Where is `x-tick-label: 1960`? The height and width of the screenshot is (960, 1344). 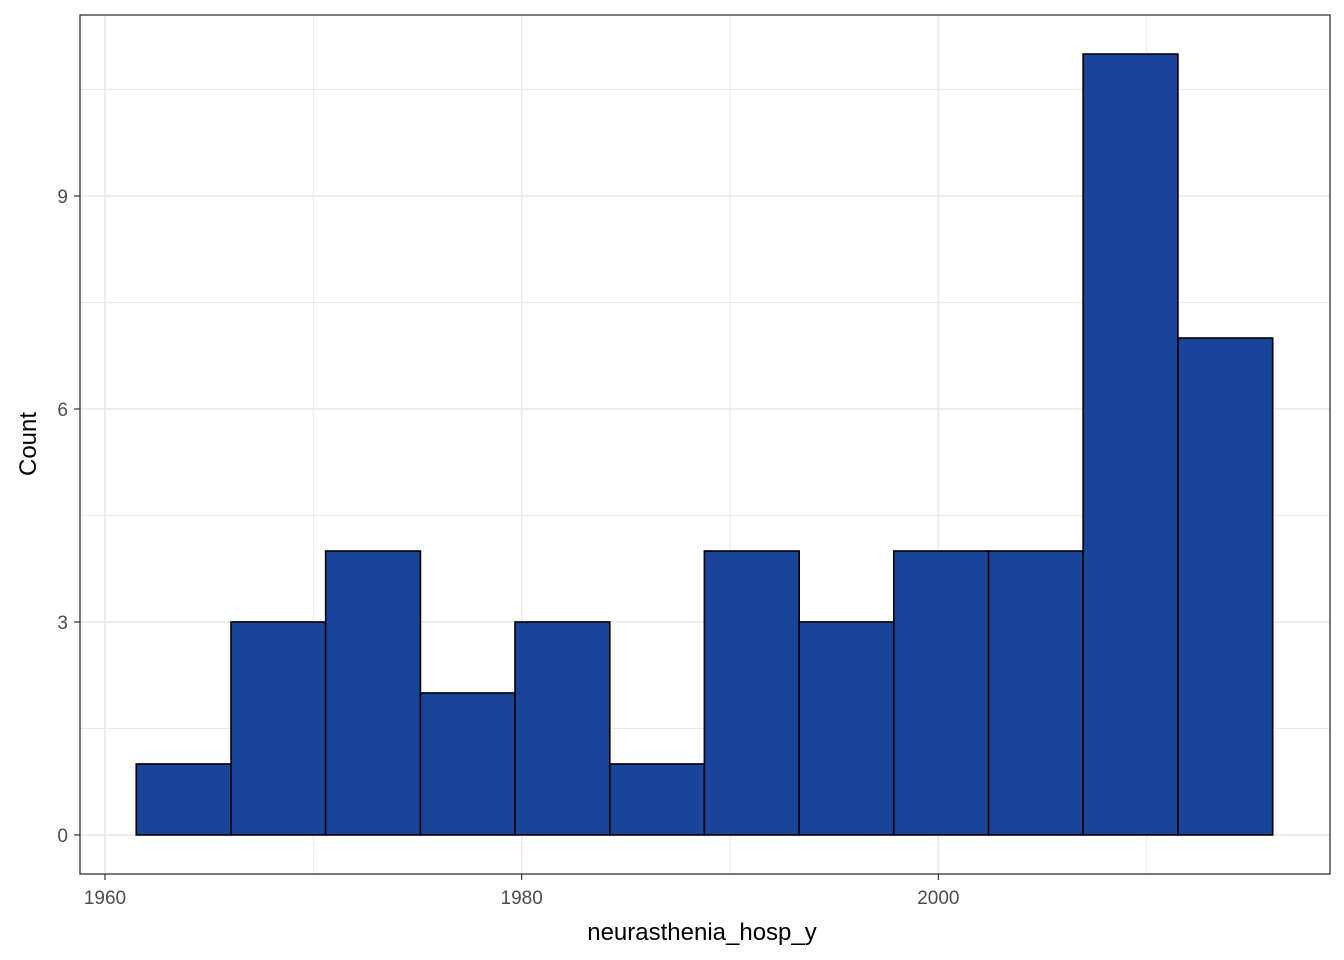 x-tick-label: 1960 is located at coordinates (105, 898).